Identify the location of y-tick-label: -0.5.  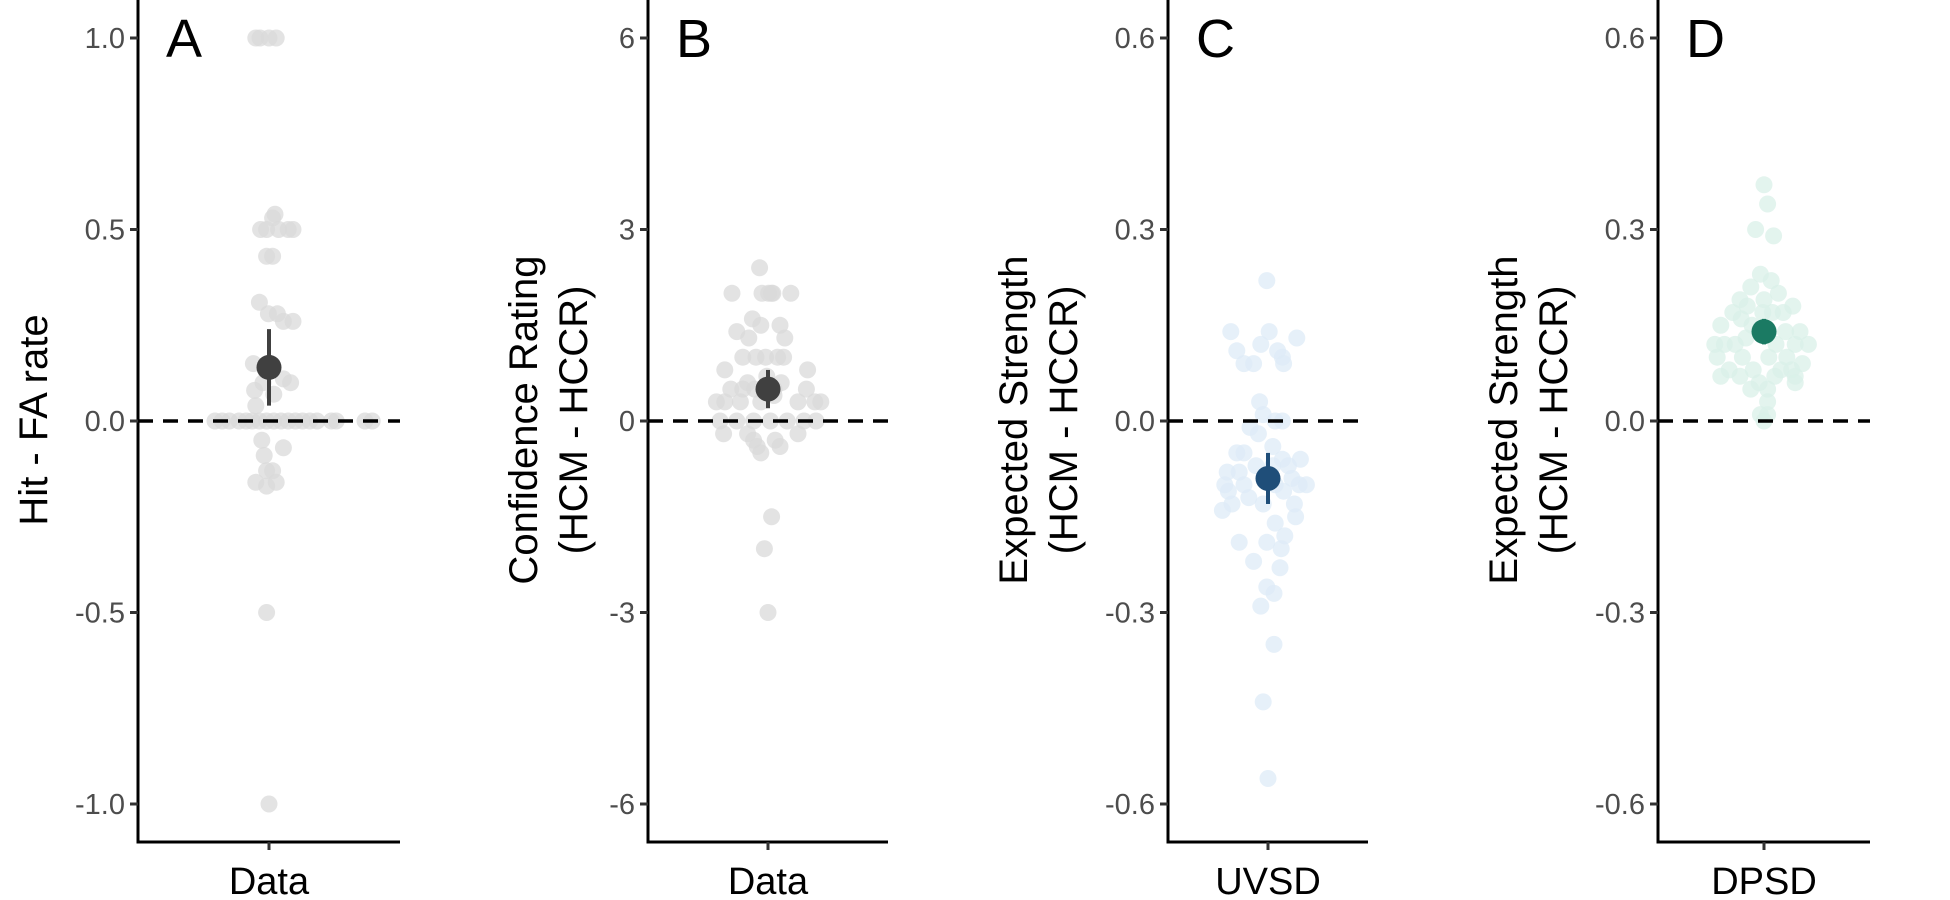
(100, 614).